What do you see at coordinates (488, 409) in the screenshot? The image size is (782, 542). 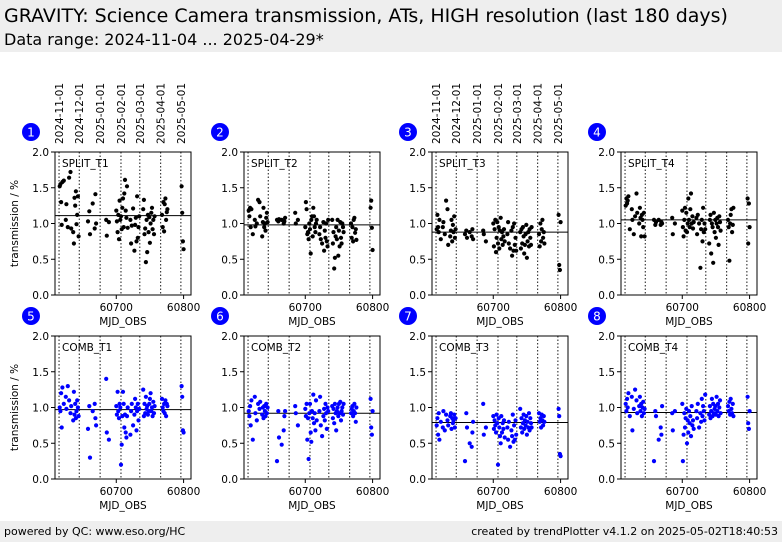 I see `panel-comb-t3: 7 0.0 0.5 1.0 1.5 2.0 60700 60800 MJD_OBS COMB_T3` at bounding box center [488, 409].